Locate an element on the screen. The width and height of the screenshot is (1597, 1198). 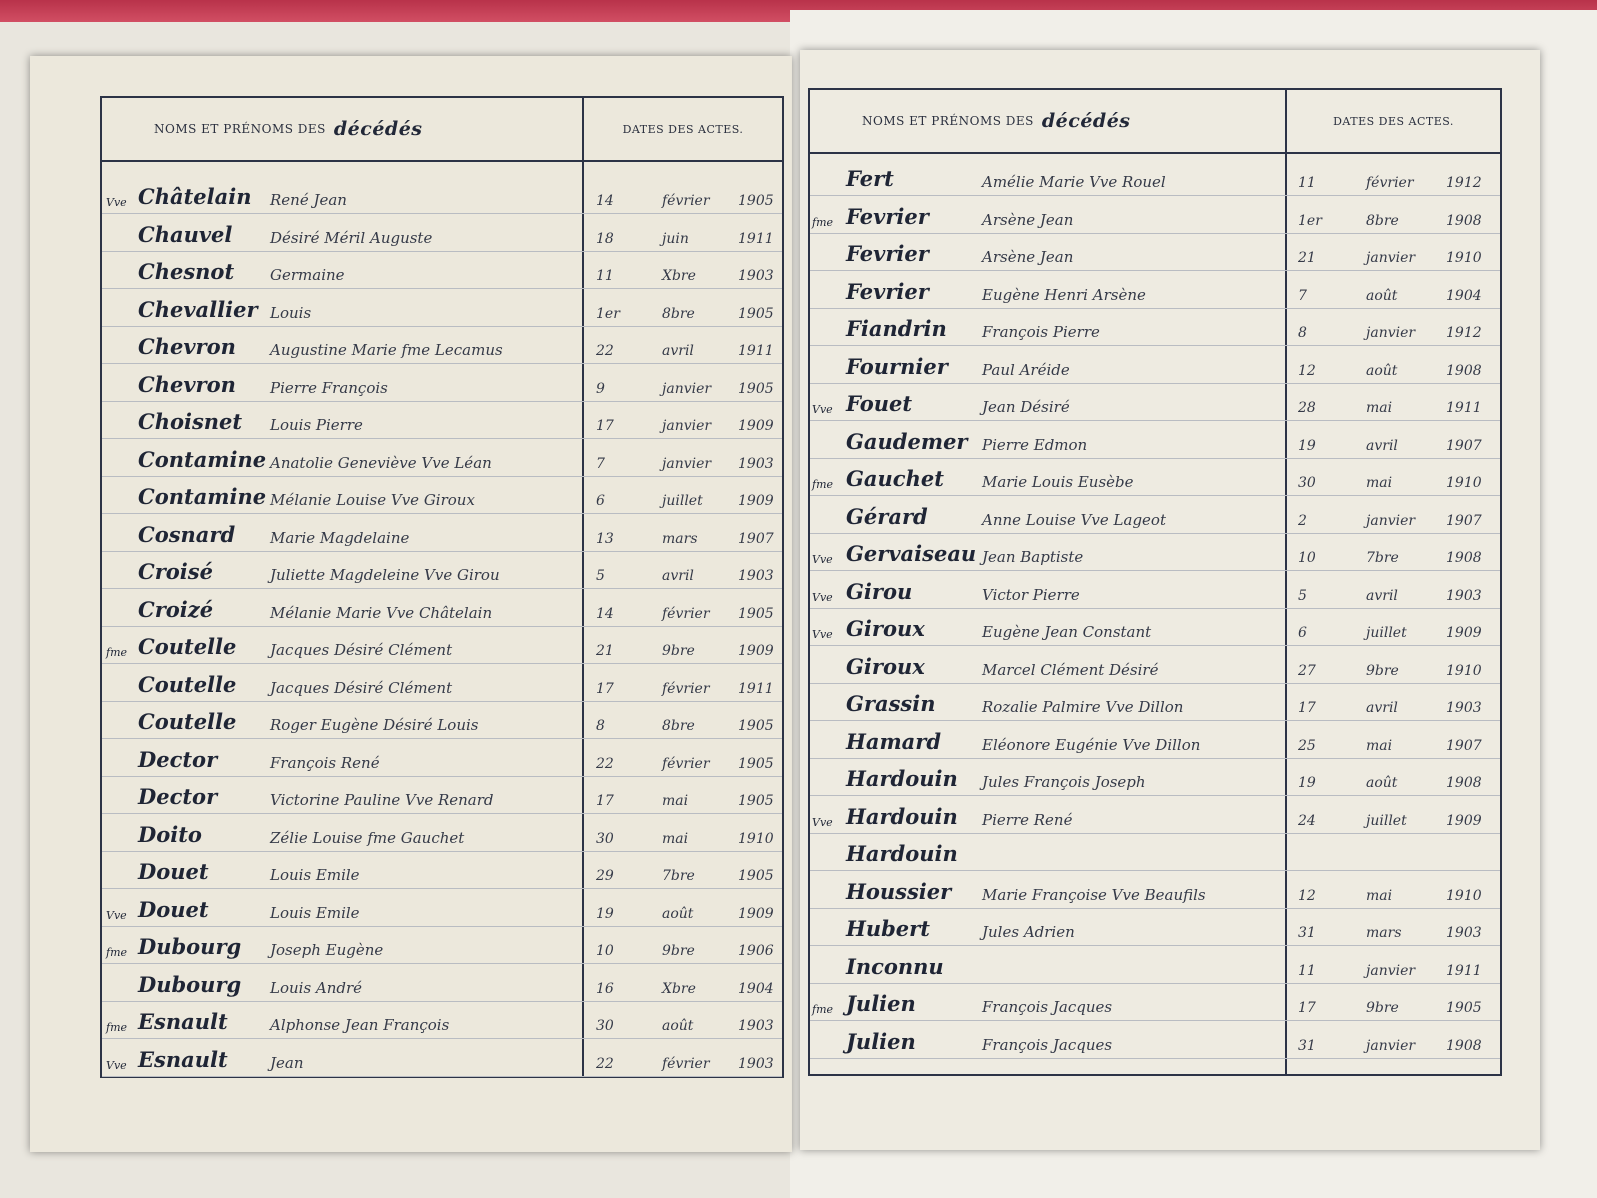
entry-surname: Fevrier is located at coordinates (887, 216).